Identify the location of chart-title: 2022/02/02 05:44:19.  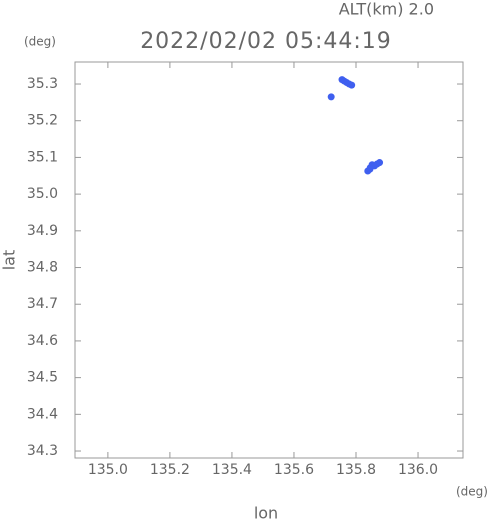
(266, 41).